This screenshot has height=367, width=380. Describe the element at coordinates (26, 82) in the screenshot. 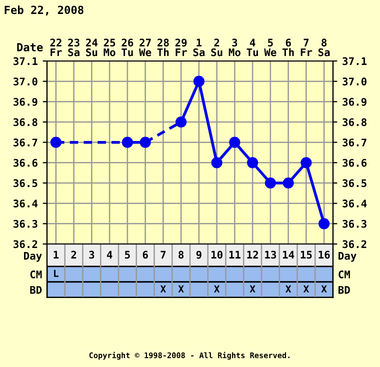

I see `y-tick-label: 37.0` at that location.